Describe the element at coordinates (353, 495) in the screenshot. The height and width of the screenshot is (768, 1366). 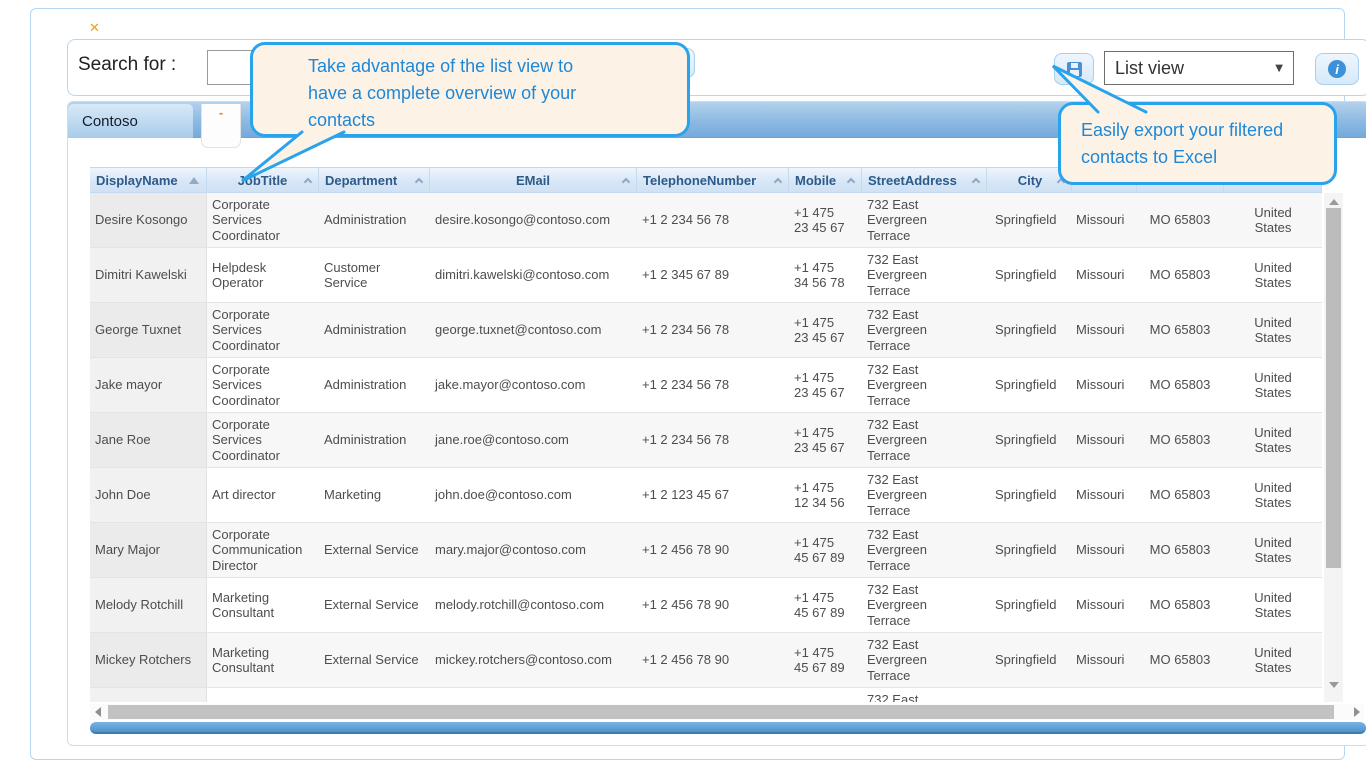
I see `cell-department: Marketing` at that location.